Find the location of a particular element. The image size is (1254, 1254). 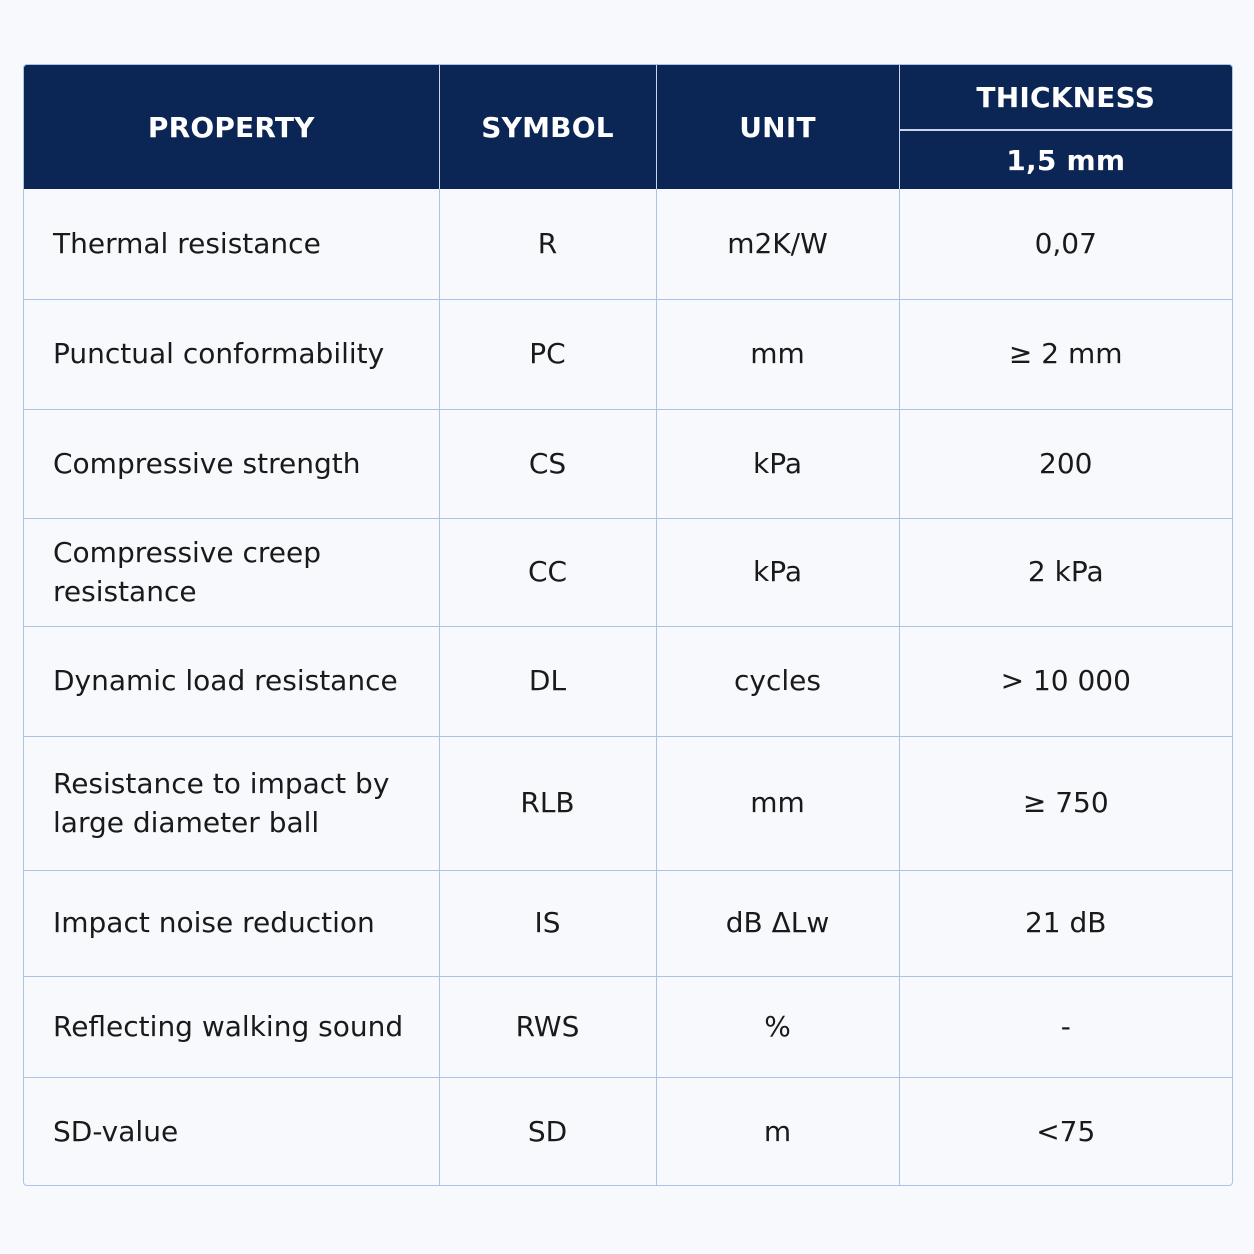

cell-unit: m is located at coordinates (778, 1130).